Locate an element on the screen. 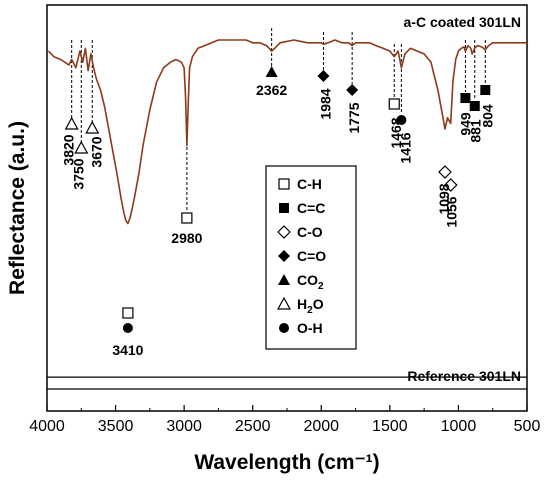 The height and width of the screenshot is (482, 550). x-tick-label: 1500 is located at coordinates (390, 426).